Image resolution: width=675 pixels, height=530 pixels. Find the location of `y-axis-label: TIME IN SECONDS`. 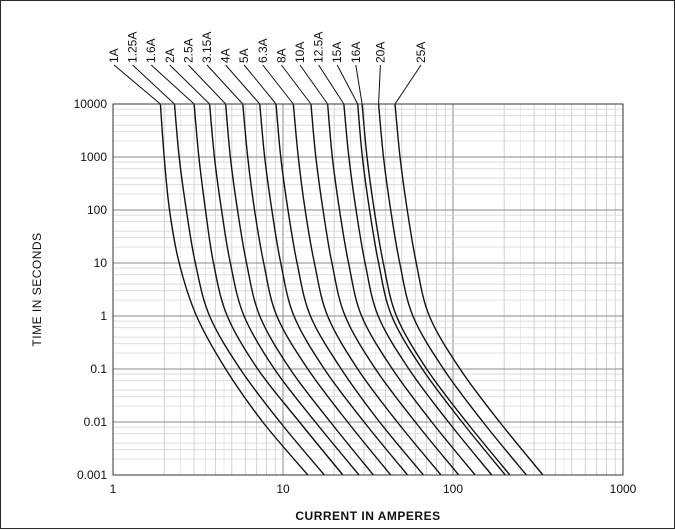

y-axis-label: TIME IN SECONDS is located at coordinates (37, 289).